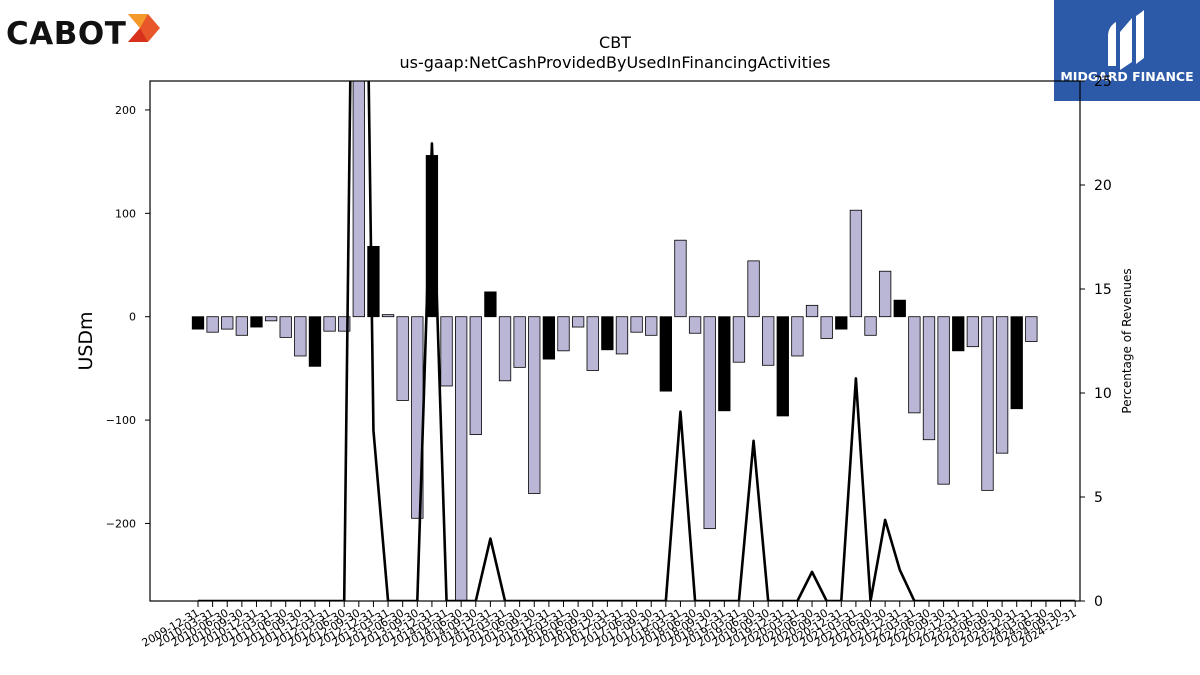  Describe the element at coordinates (1096, 342) in the screenshot. I see `y2-axis: 0 5 10 15 20 25` at that location.